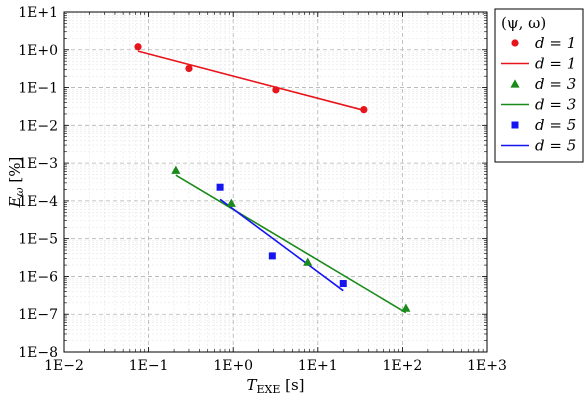 The height and width of the screenshot is (402, 586). Describe the element at coordinates (38, 202) in the screenshot. I see `y-tick-label: 1E−4` at that location.